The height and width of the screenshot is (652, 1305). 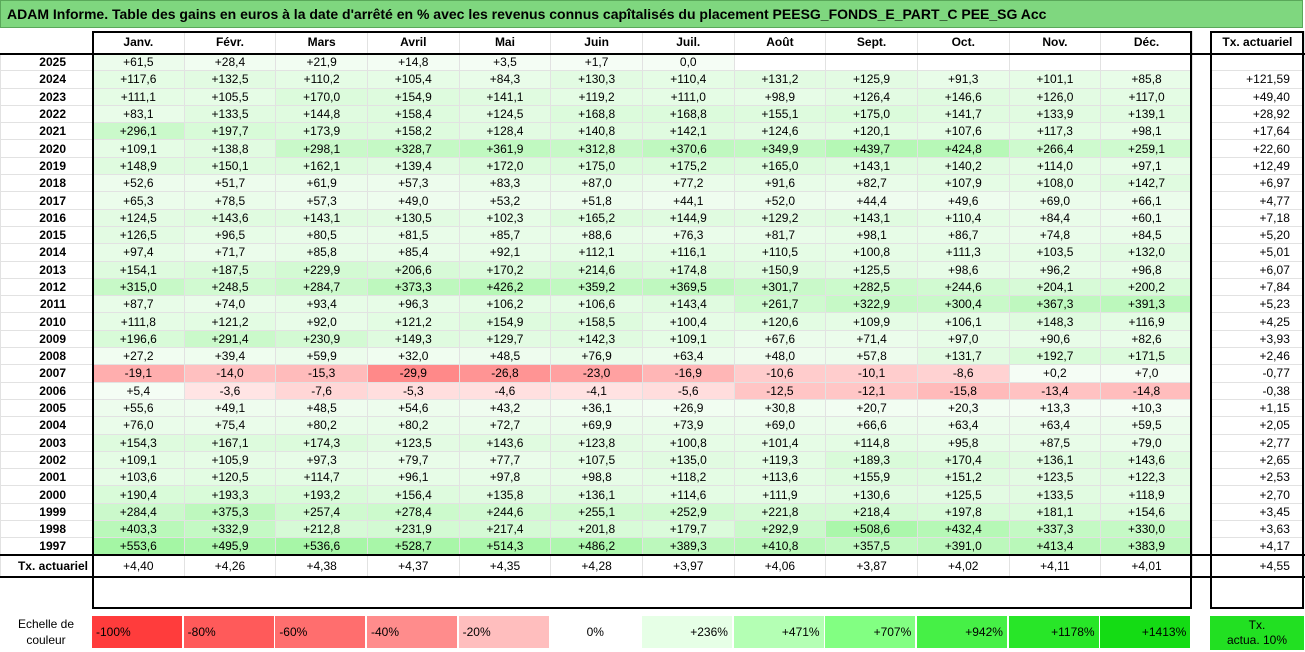 I want to click on footer-cell: +4,26, so click(x=230, y=566).